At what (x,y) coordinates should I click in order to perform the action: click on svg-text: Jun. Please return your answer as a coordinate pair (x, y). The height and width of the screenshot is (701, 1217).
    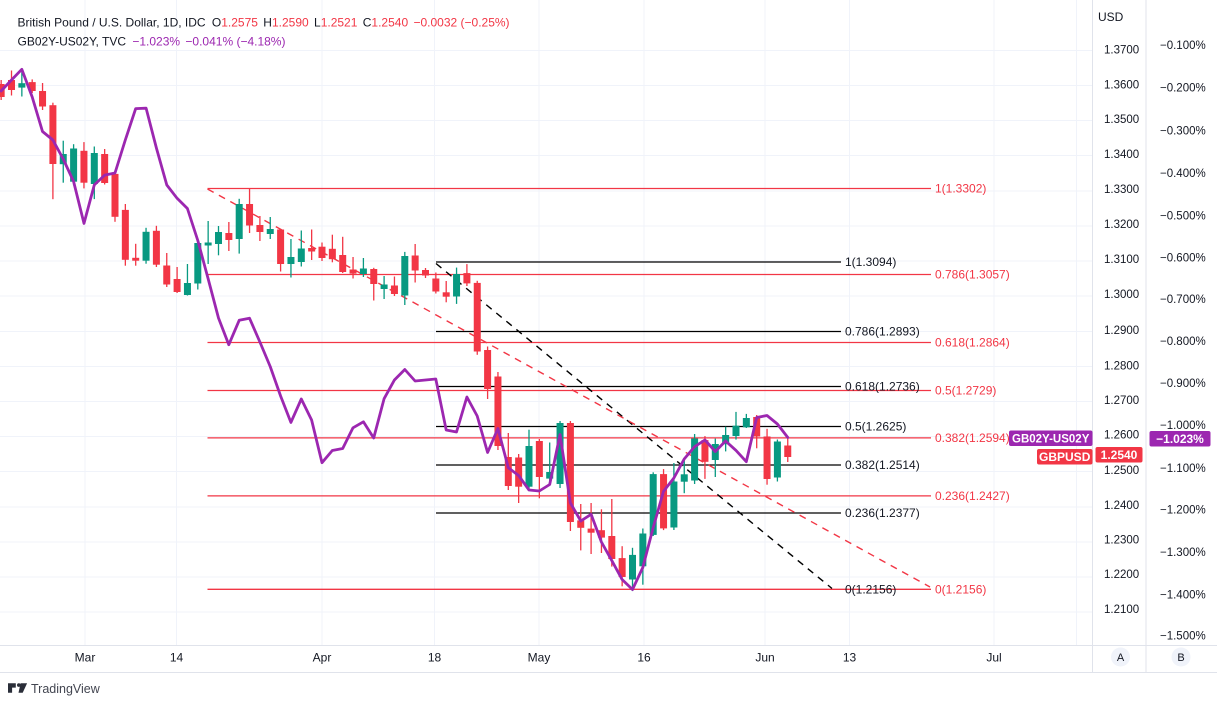
    Looking at the image, I should click on (764, 658).